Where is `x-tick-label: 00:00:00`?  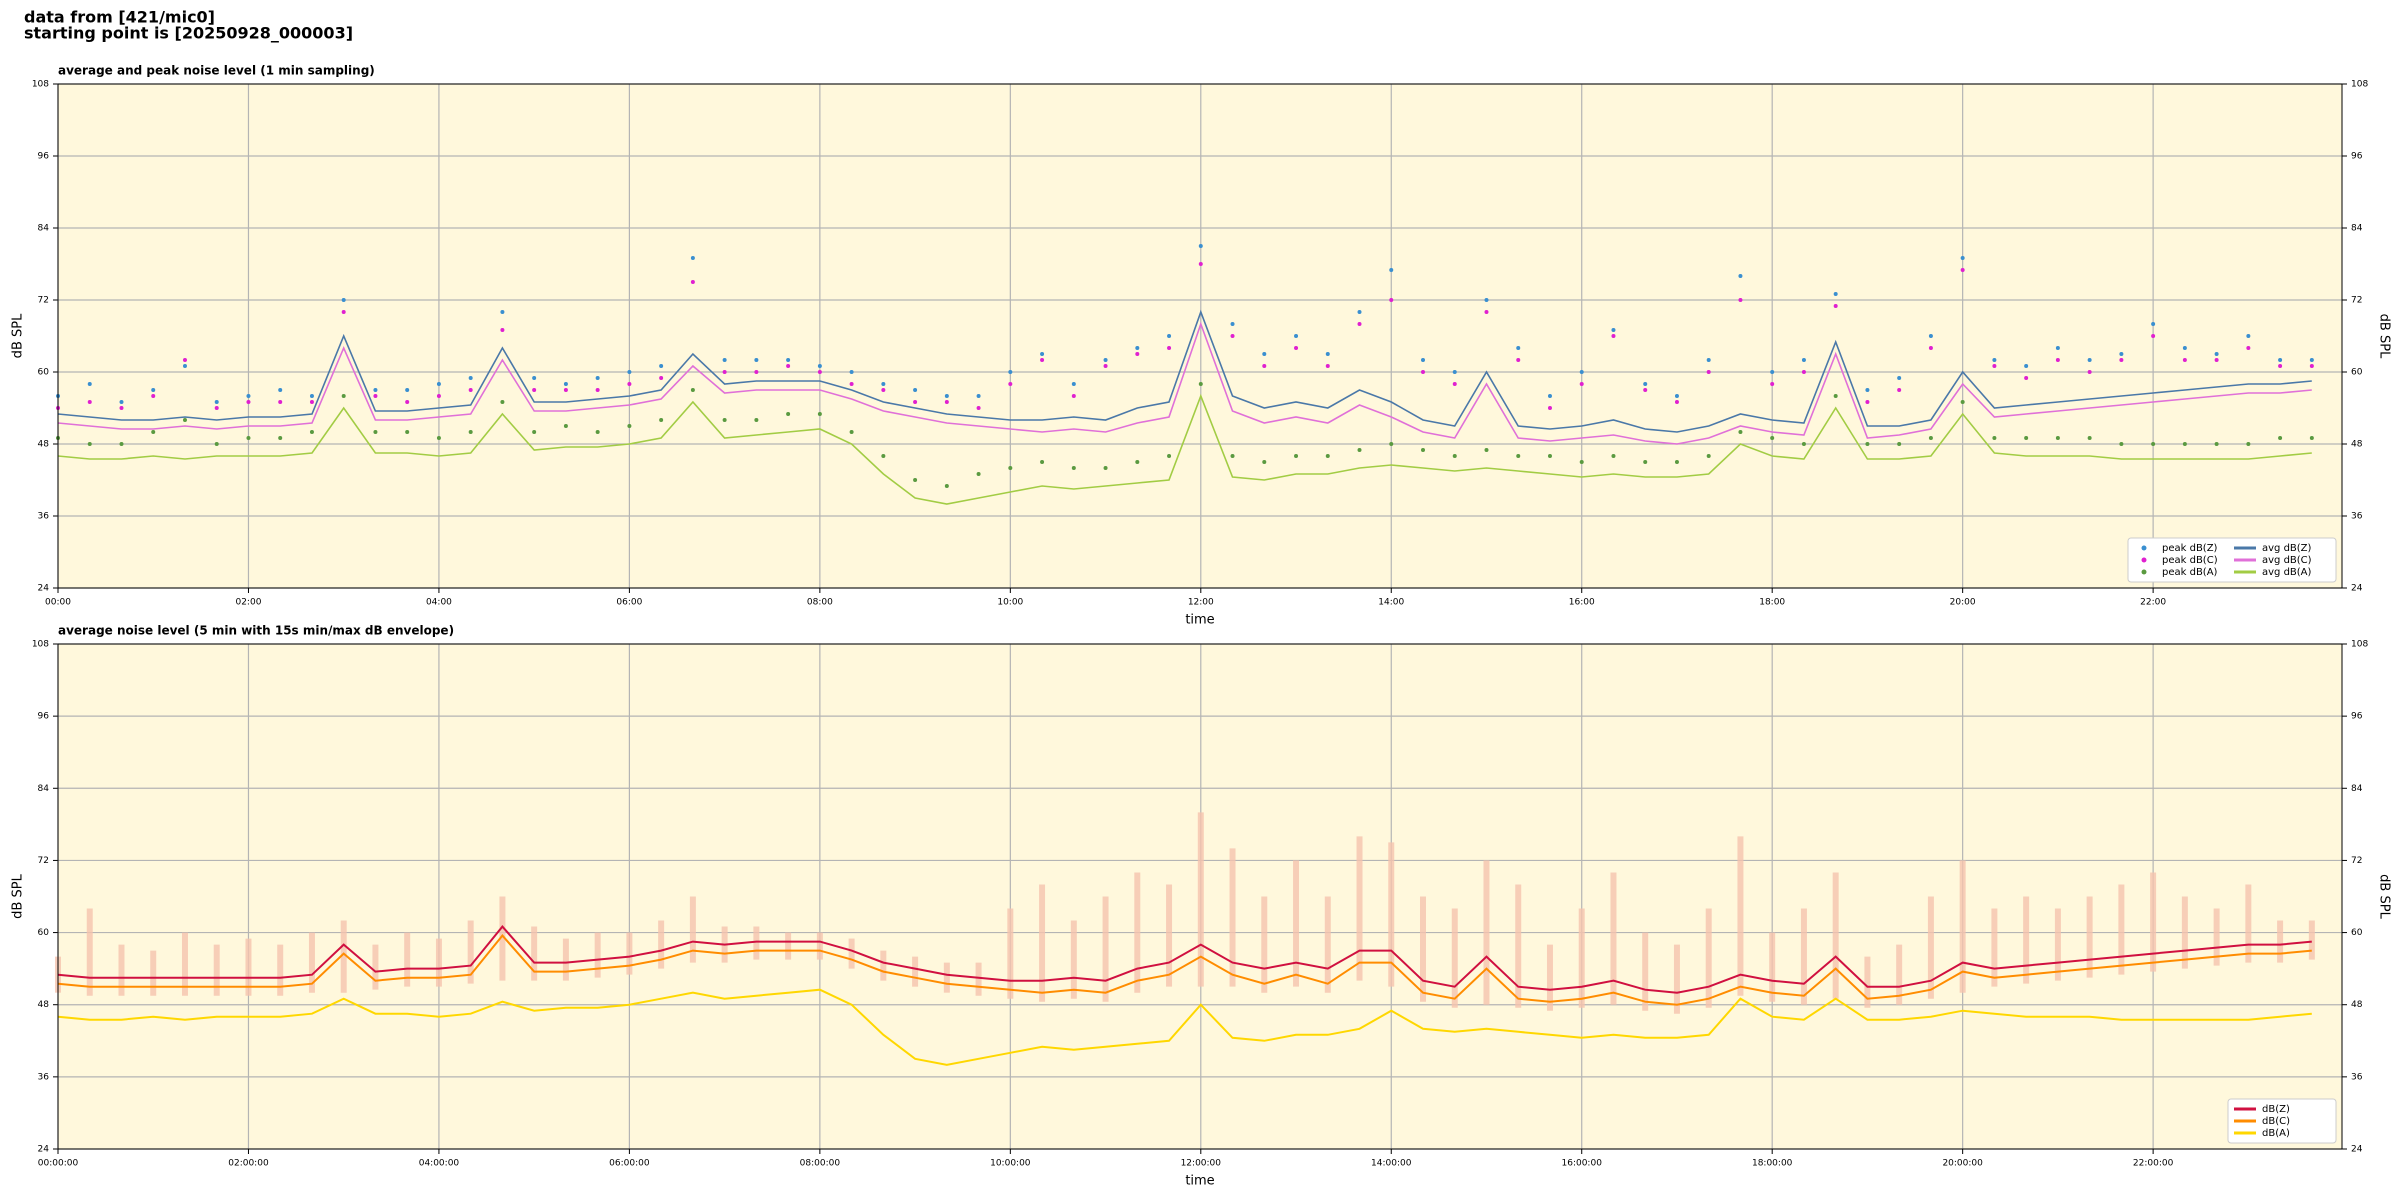 x-tick-label: 00:00:00 is located at coordinates (58, 1164).